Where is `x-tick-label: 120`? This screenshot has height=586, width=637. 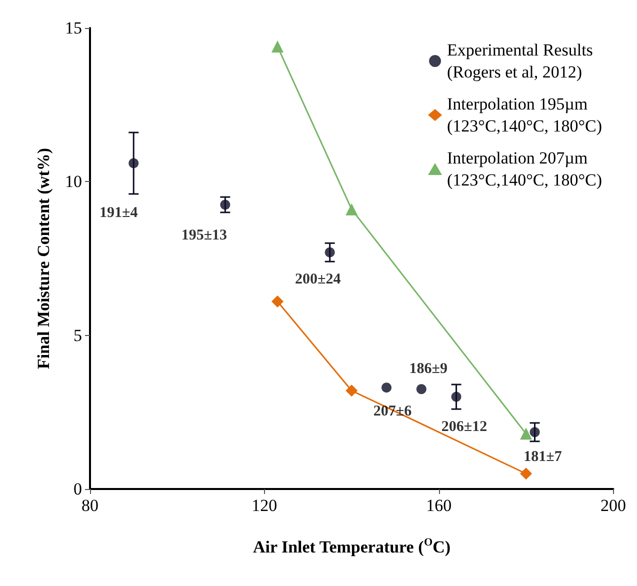
x-tick-label: 120 is located at coordinates (265, 505).